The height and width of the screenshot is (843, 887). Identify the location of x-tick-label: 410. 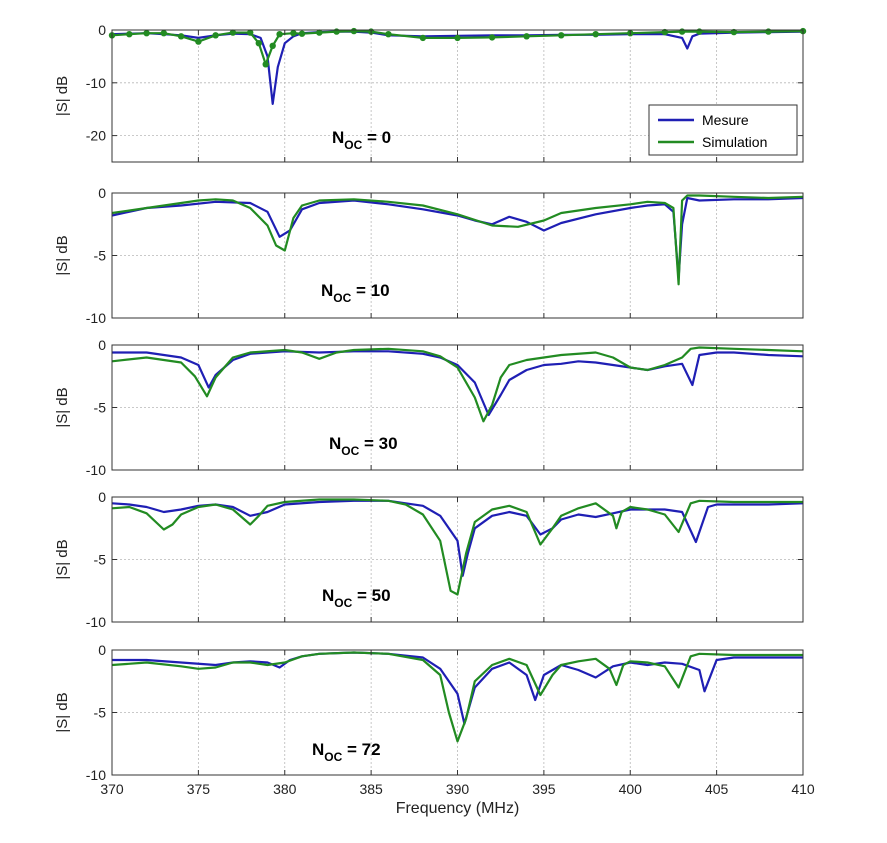
(803, 789).